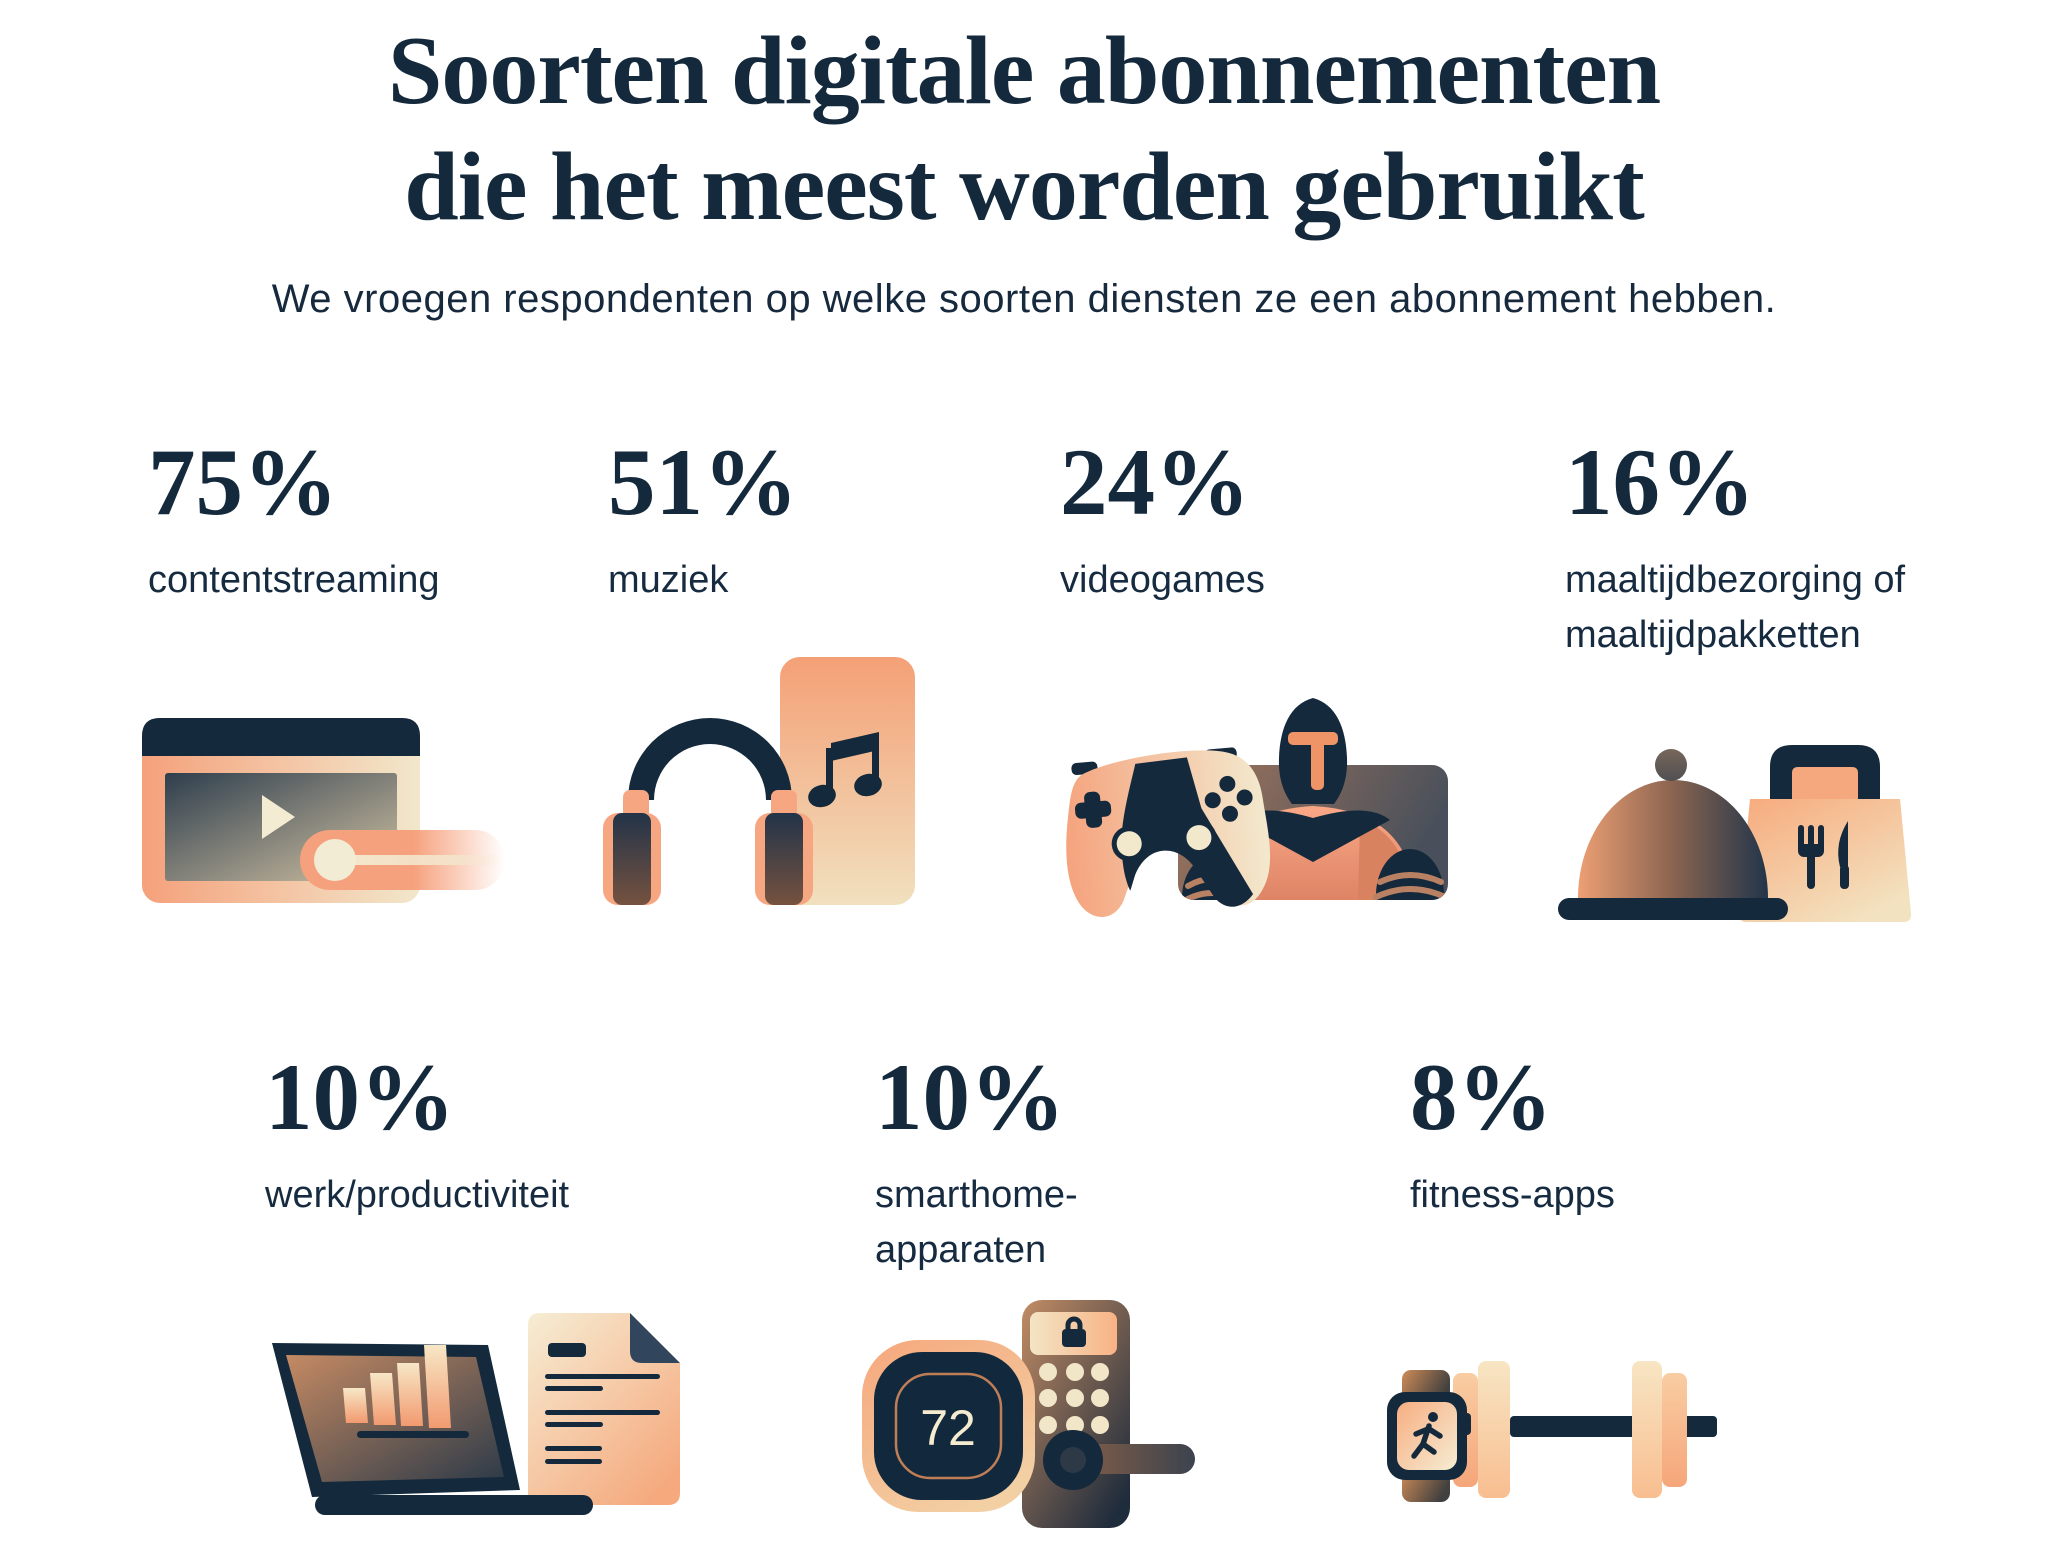  What do you see at coordinates (417, 1194) in the screenshot?
I see `stat-label: werk/productiviteit` at bounding box center [417, 1194].